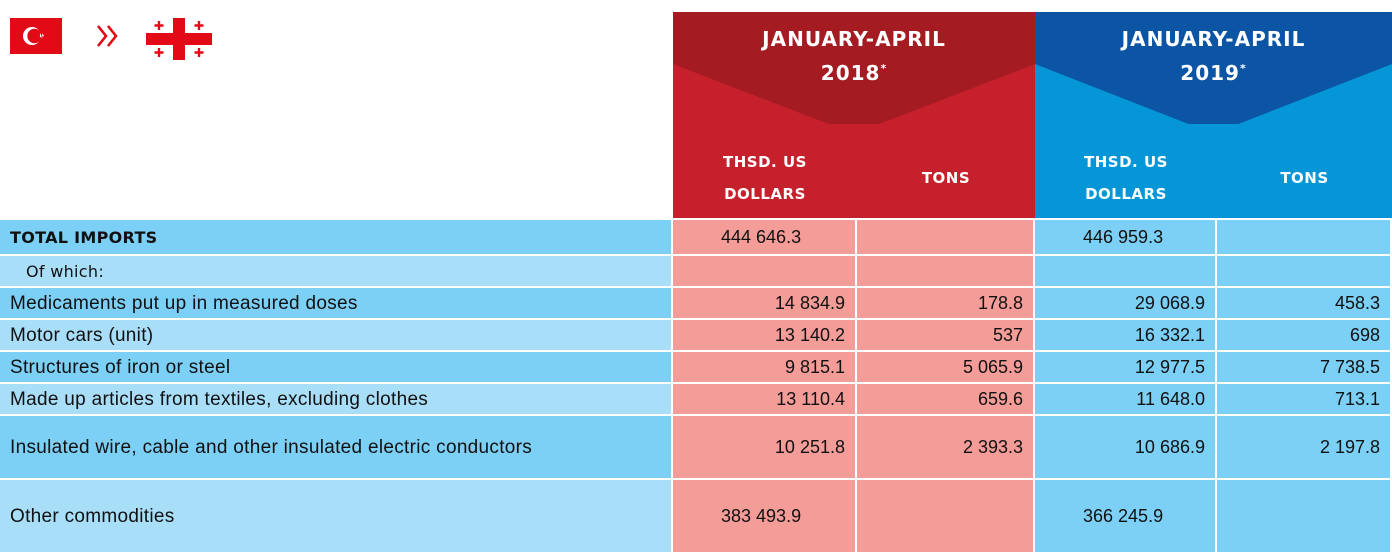 This screenshot has width=1392, height=554. I want to click on value-cell: 9 815.1, so click(765, 368).